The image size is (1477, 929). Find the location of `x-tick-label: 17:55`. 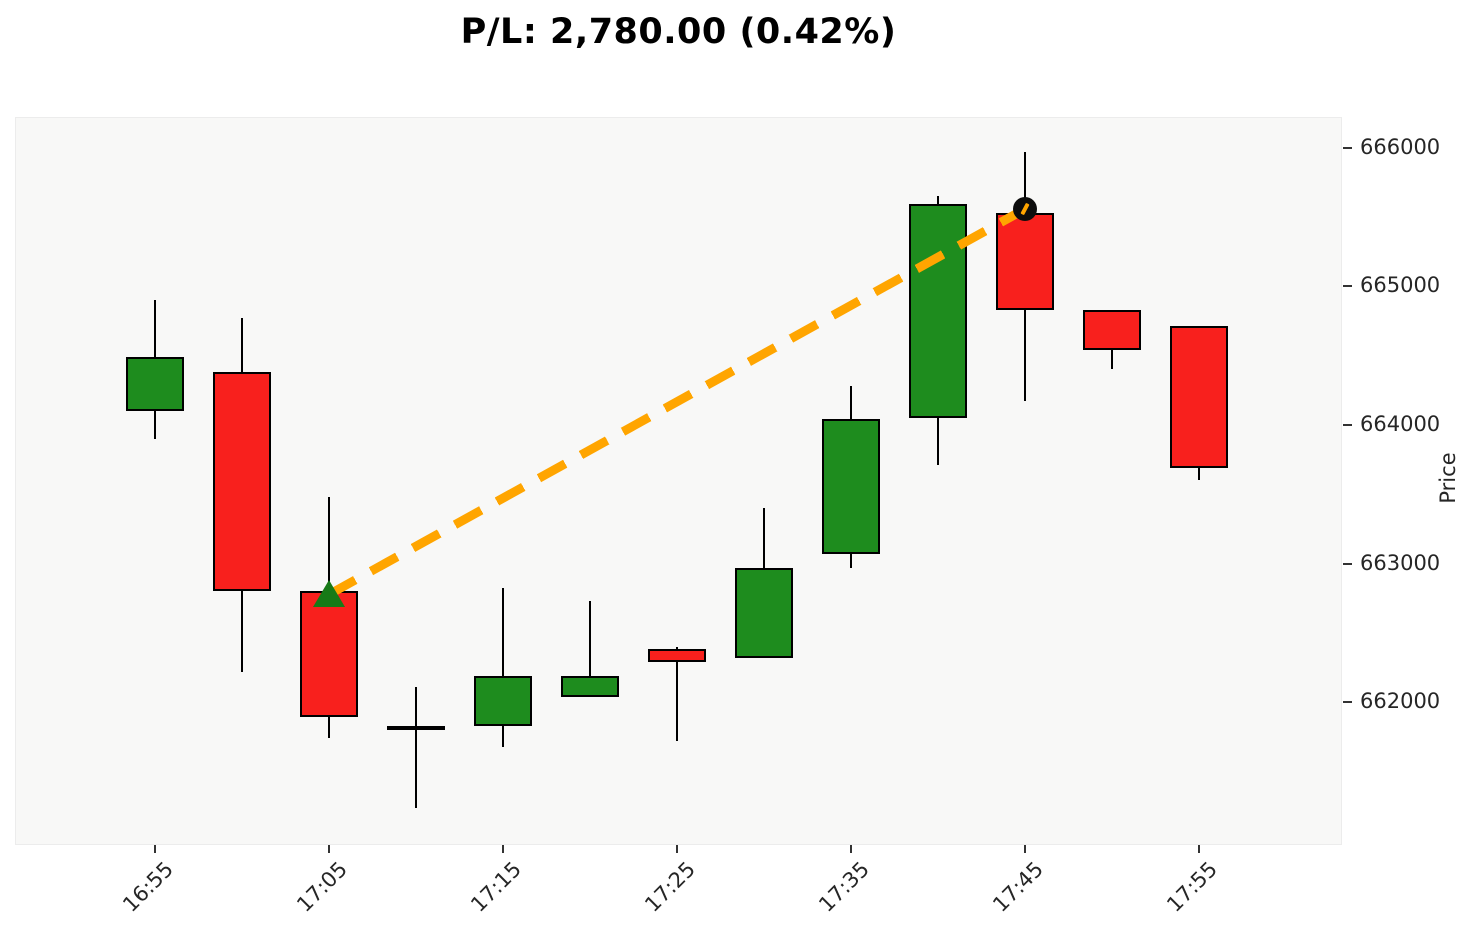

x-tick-label: 17:55 is located at coordinates (1192, 887).